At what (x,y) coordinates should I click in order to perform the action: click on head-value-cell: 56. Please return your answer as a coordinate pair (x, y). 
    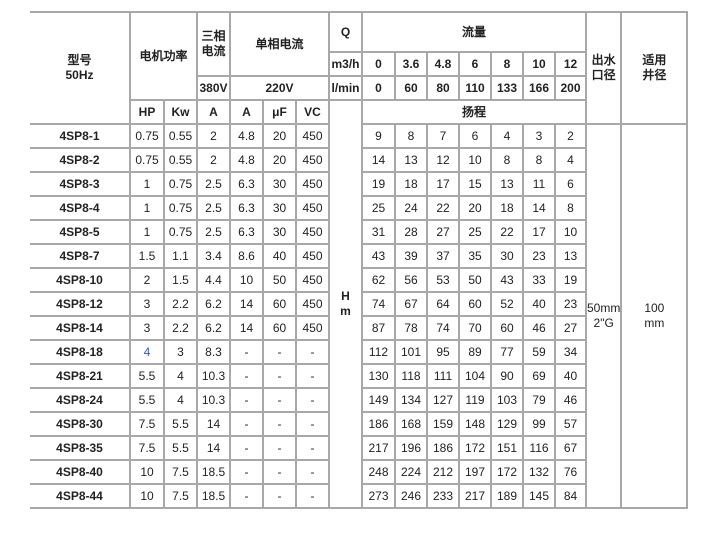
    Looking at the image, I should click on (411, 280).